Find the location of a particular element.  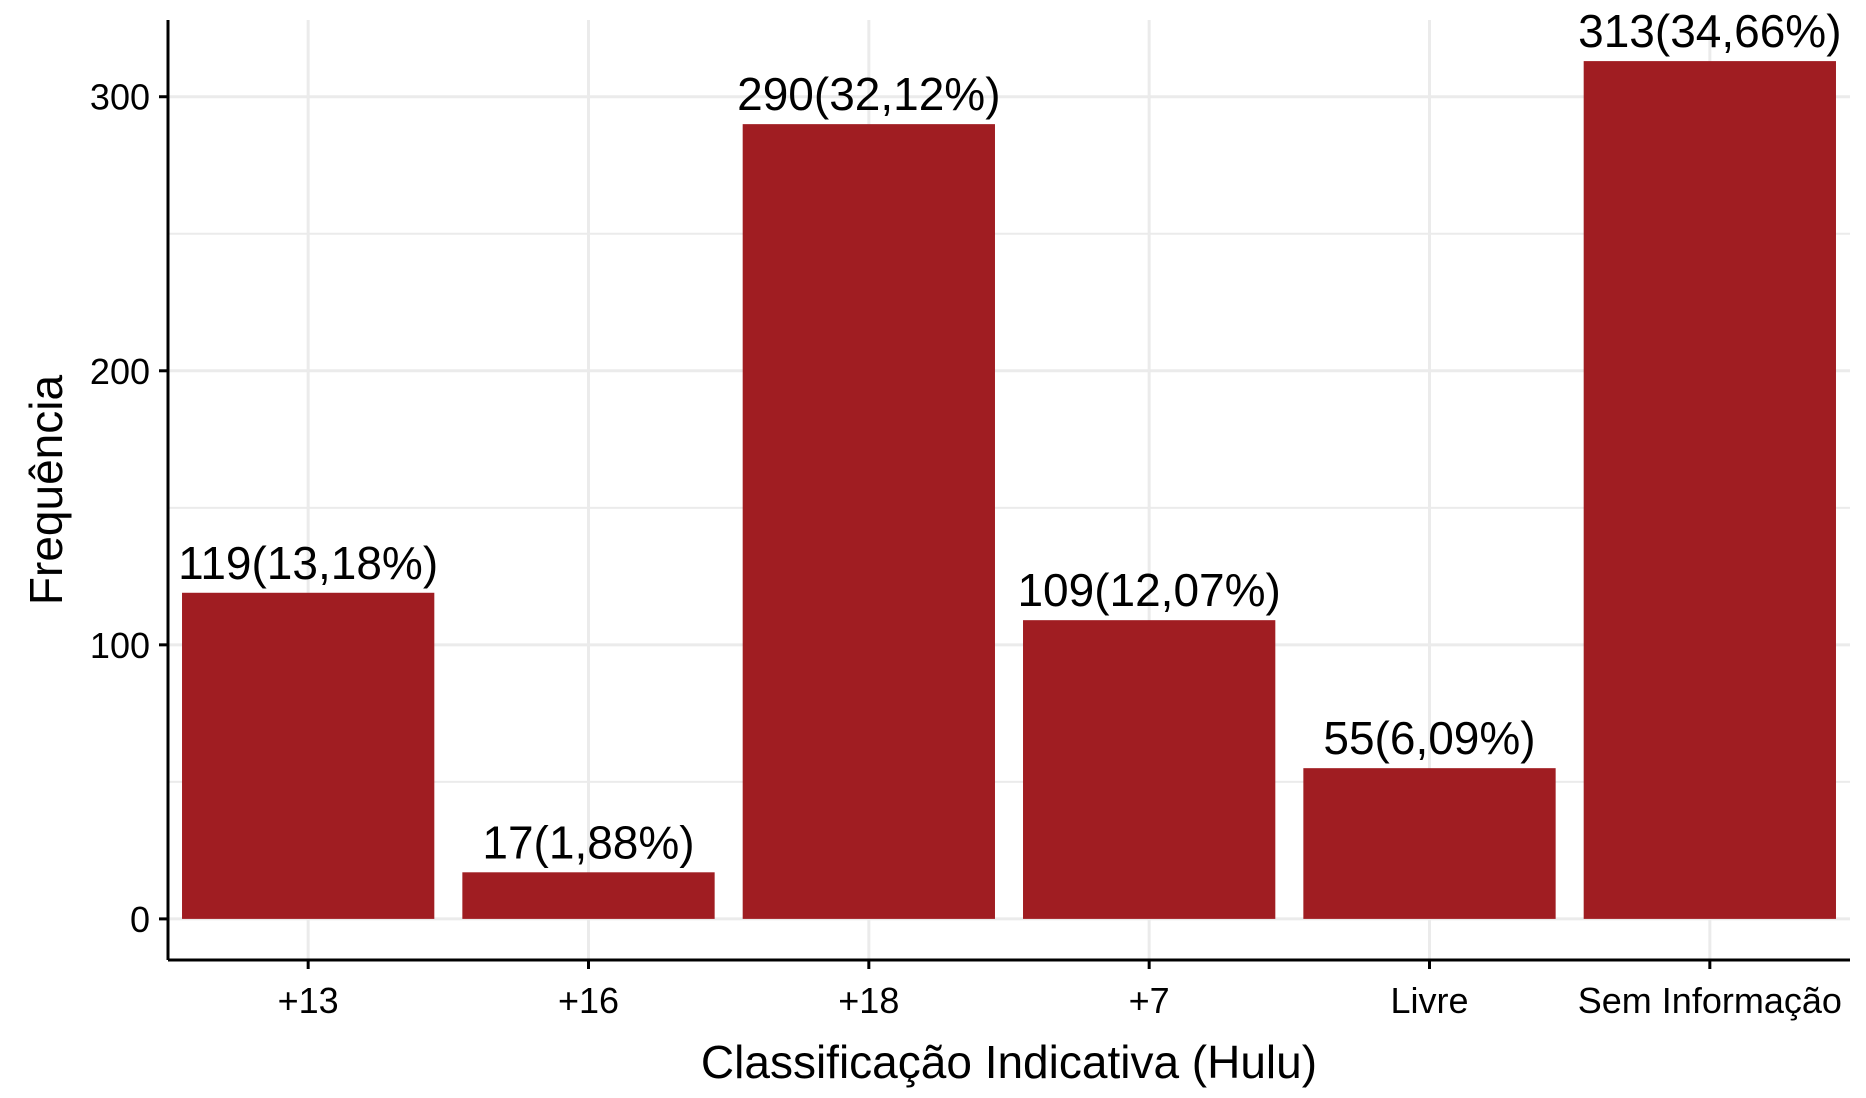

bar-data-label: 290(32,12%) is located at coordinates (868, 94).